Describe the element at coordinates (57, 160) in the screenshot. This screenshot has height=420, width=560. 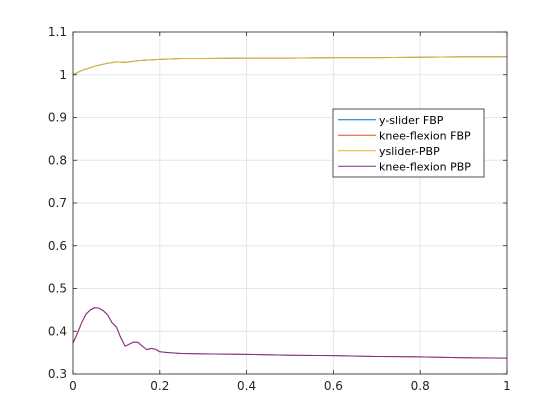
I see `y-tick-label: 0.8` at that location.